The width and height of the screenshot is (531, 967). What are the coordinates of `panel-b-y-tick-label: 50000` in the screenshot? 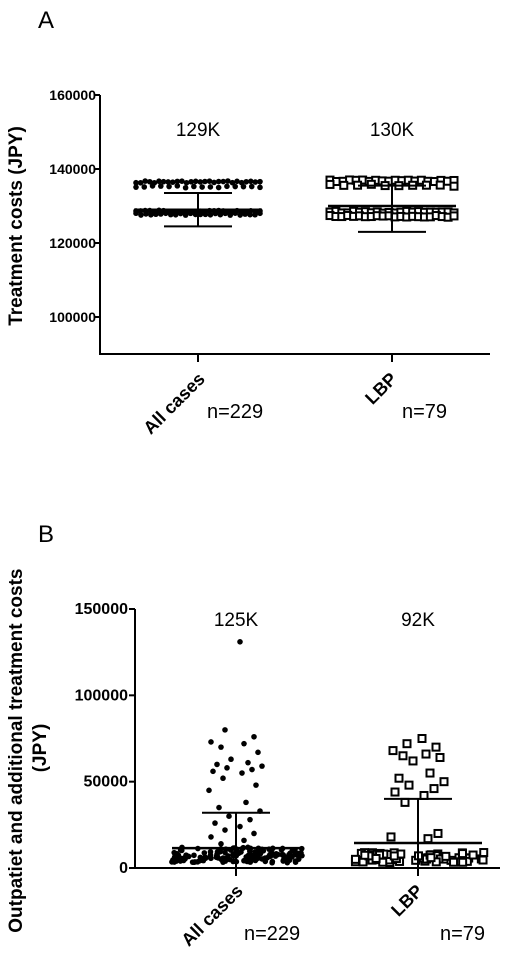 It's located at (106, 782).